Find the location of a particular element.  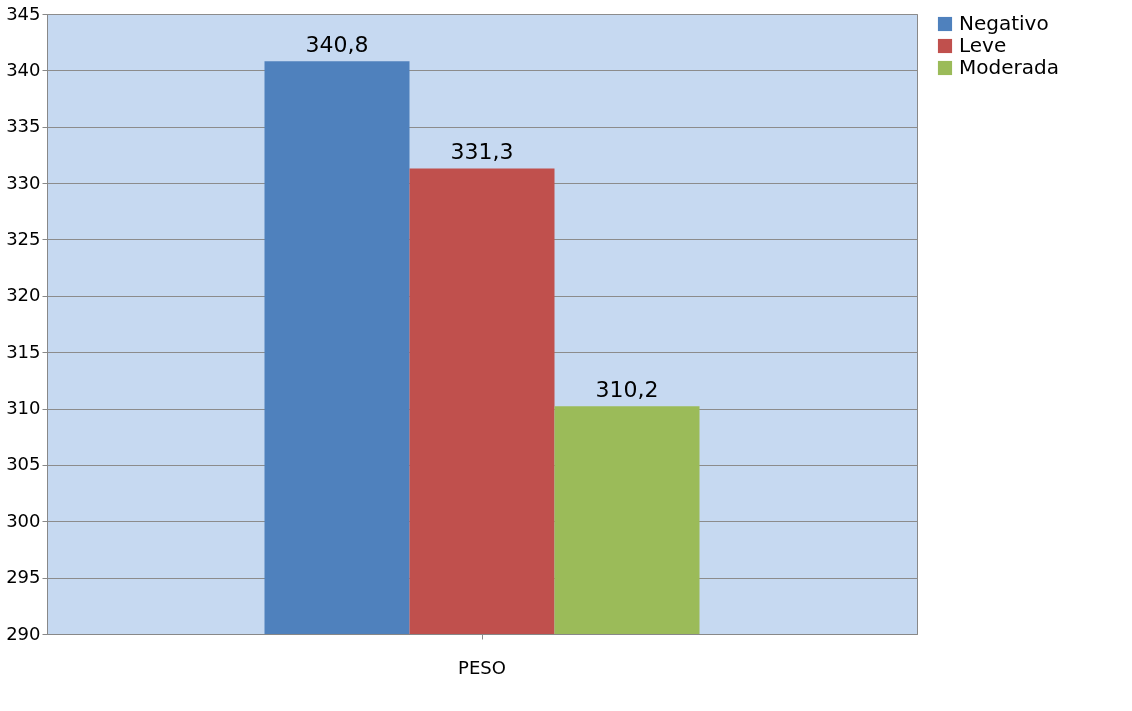

legend-label: Leve is located at coordinates (983, 45).